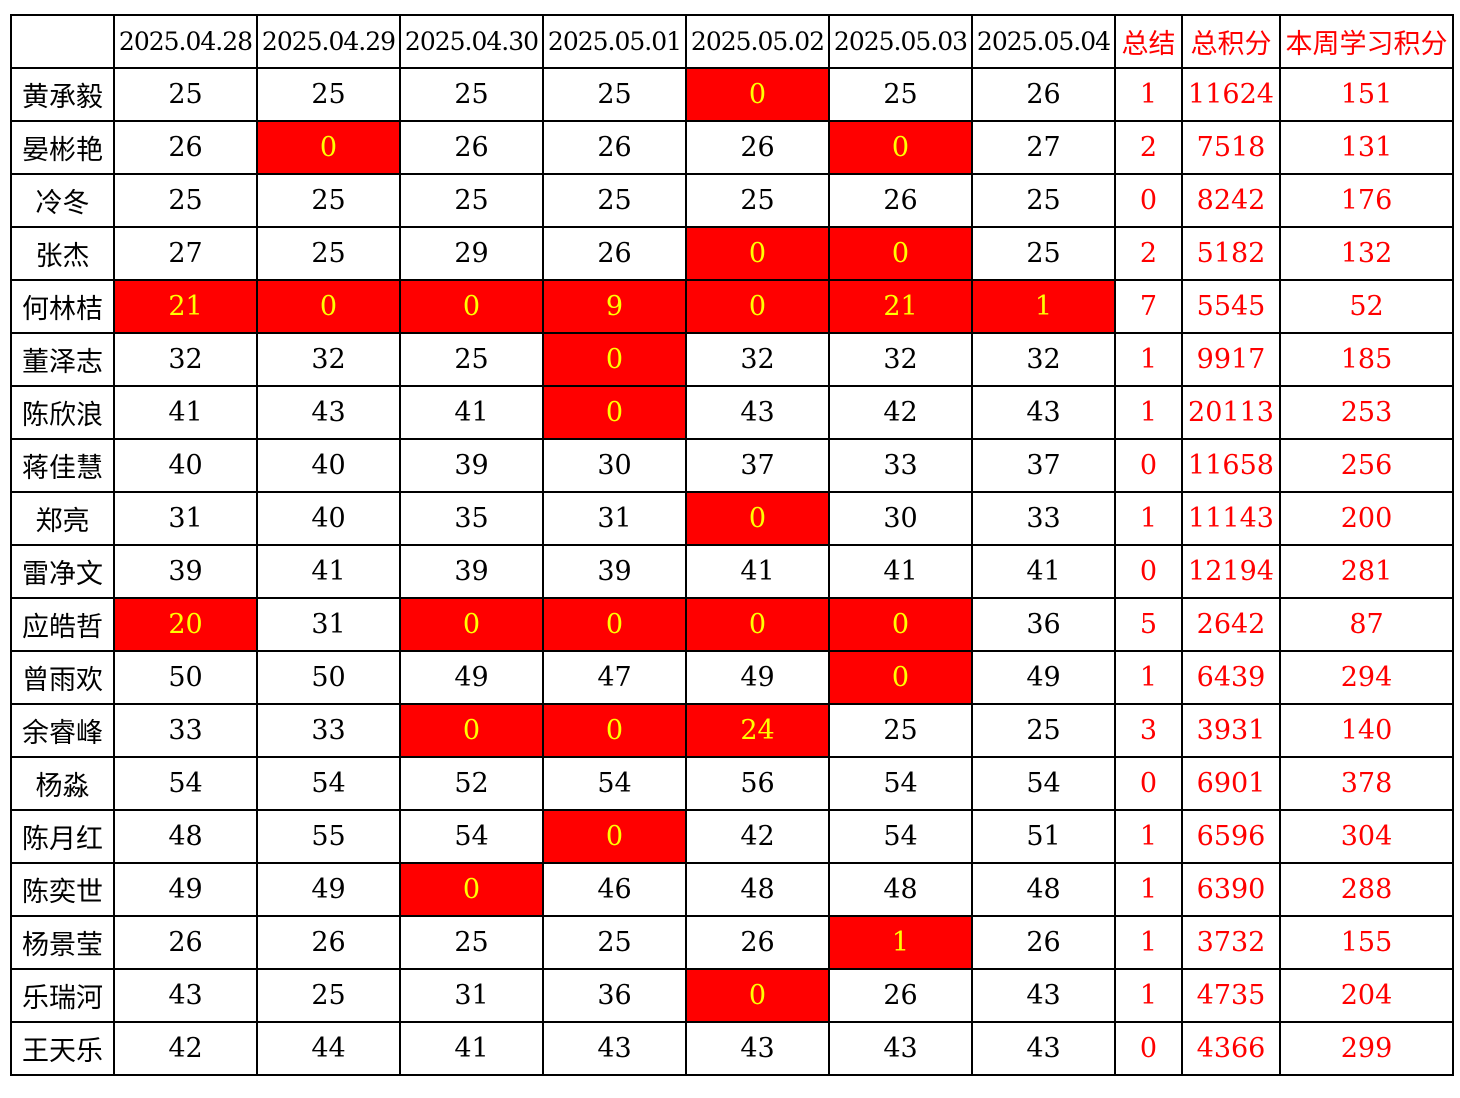  What do you see at coordinates (62, 465) in the screenshot?
I see `student-name: 蒋佳慧` at bounding box center [62, 465].